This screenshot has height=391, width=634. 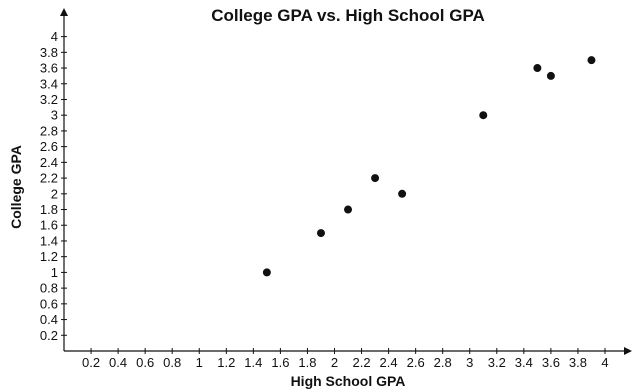 What do you see at coordinates (49, 178) in the screenshot?
I see `y-tick-label: 2.2` at bounding box center [49, 178].